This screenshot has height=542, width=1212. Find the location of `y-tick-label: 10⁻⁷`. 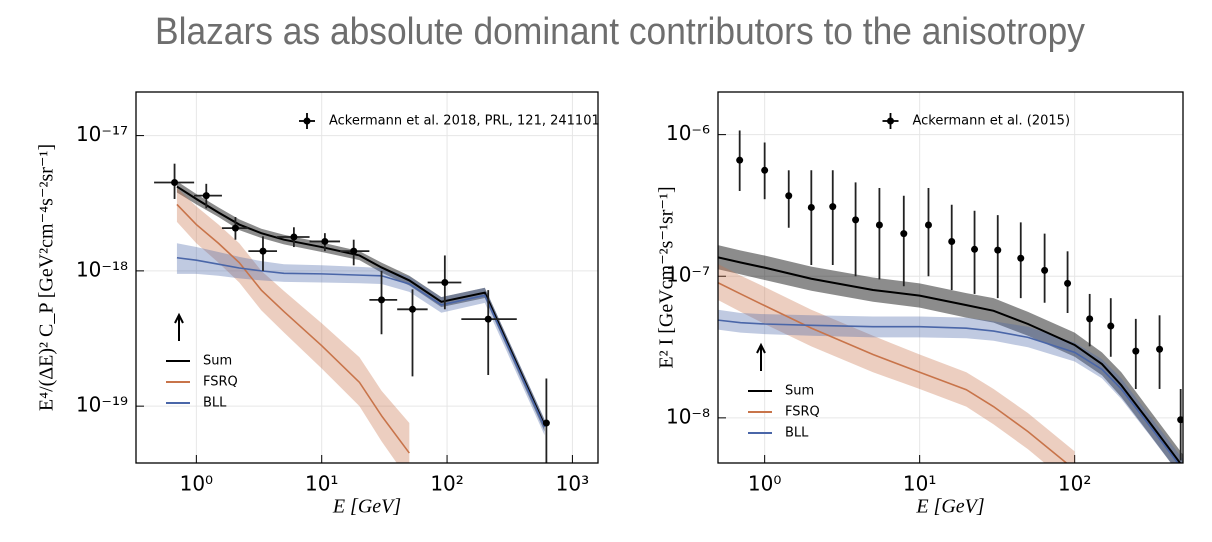

y-tick-label: 10⁻⁷ is located at coordinates (688, 275).